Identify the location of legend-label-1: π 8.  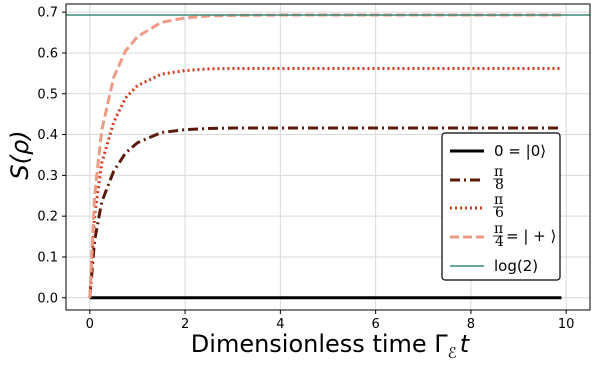
(498, 178).